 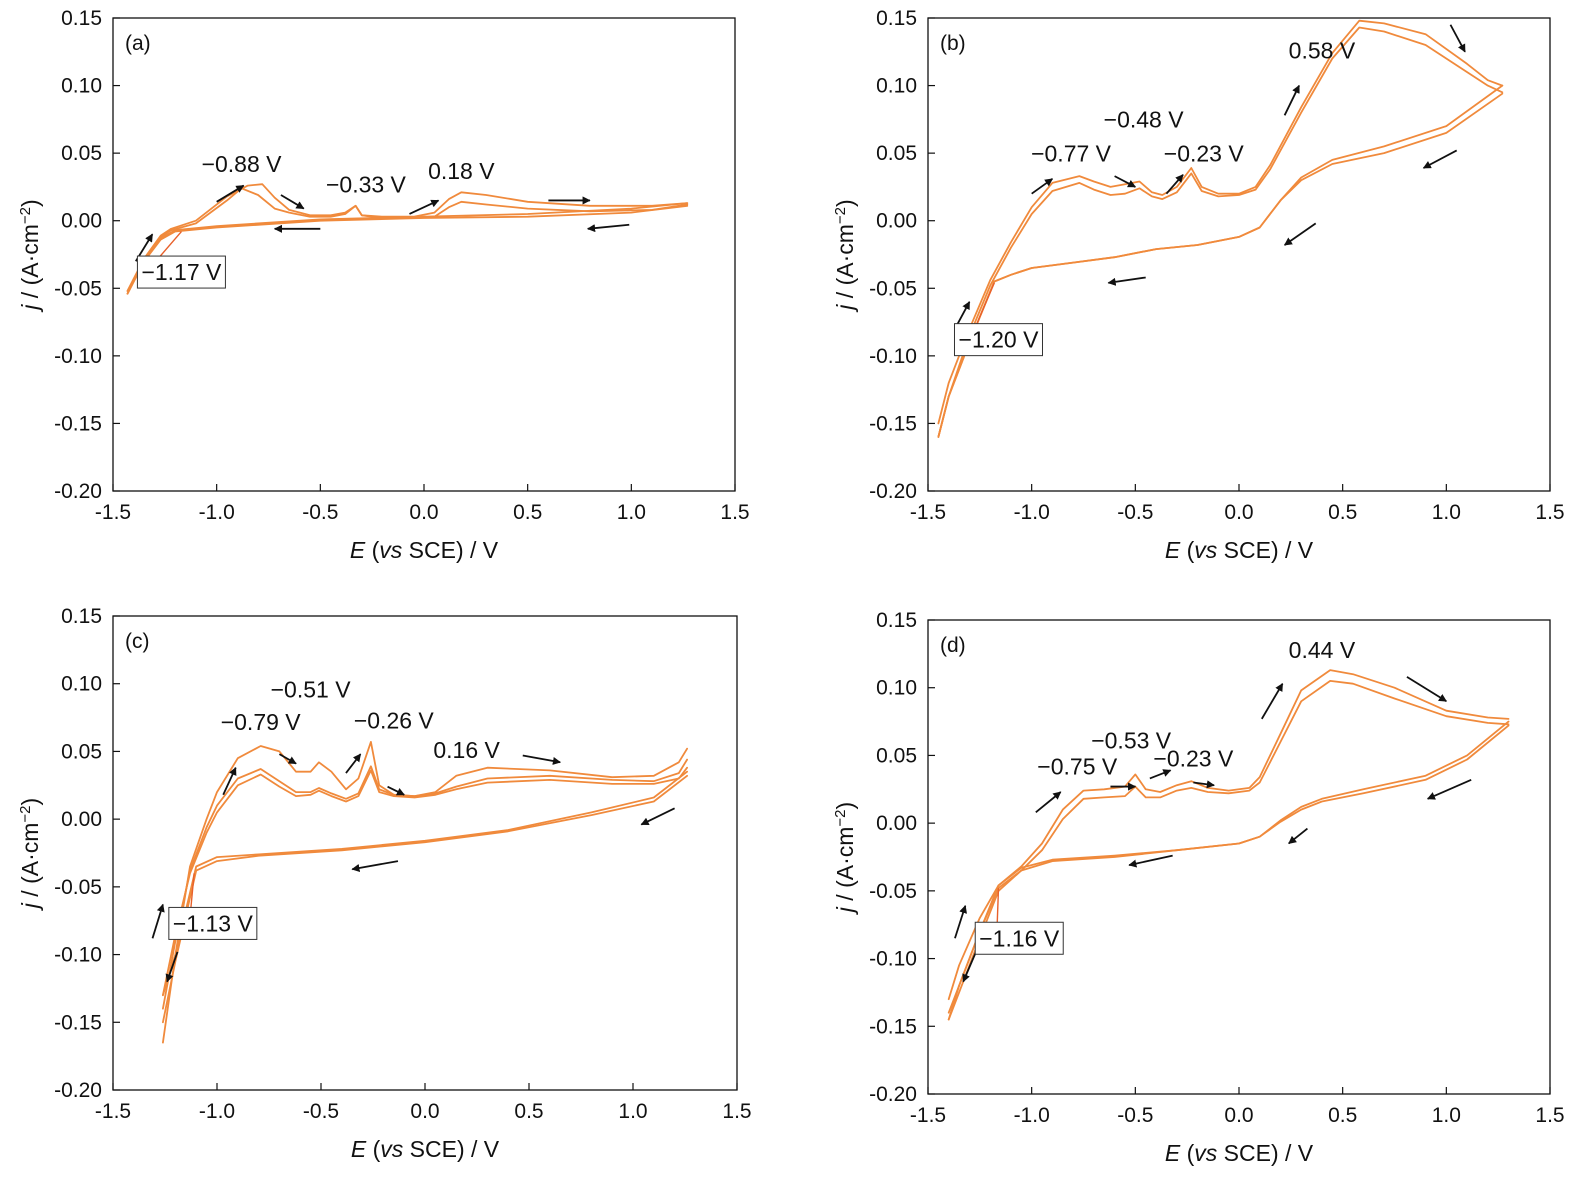 I want to click on x-tick-label: 1.5, so click(x=1549, y=1115).